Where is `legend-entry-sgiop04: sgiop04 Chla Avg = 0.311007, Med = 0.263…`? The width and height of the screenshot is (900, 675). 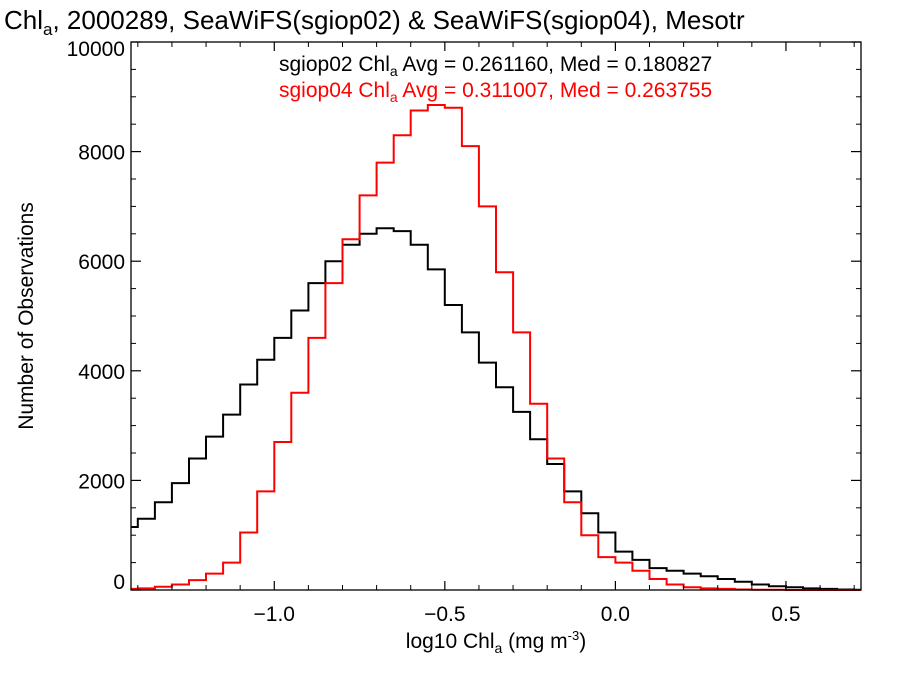
legend-entry-sgiop04: sgiop04 Chla Avg = 0.311007, Med = 0.263… is located at coordinates (495, 92).